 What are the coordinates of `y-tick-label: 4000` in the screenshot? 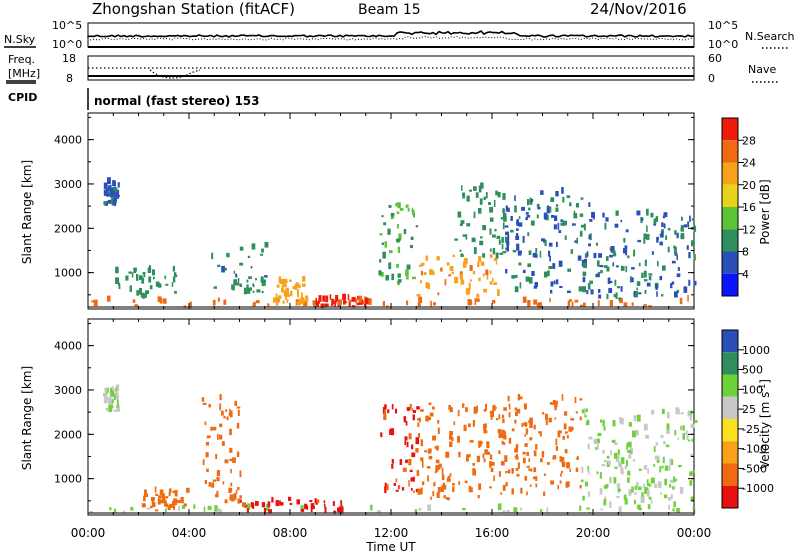 It's located at (68, 140).